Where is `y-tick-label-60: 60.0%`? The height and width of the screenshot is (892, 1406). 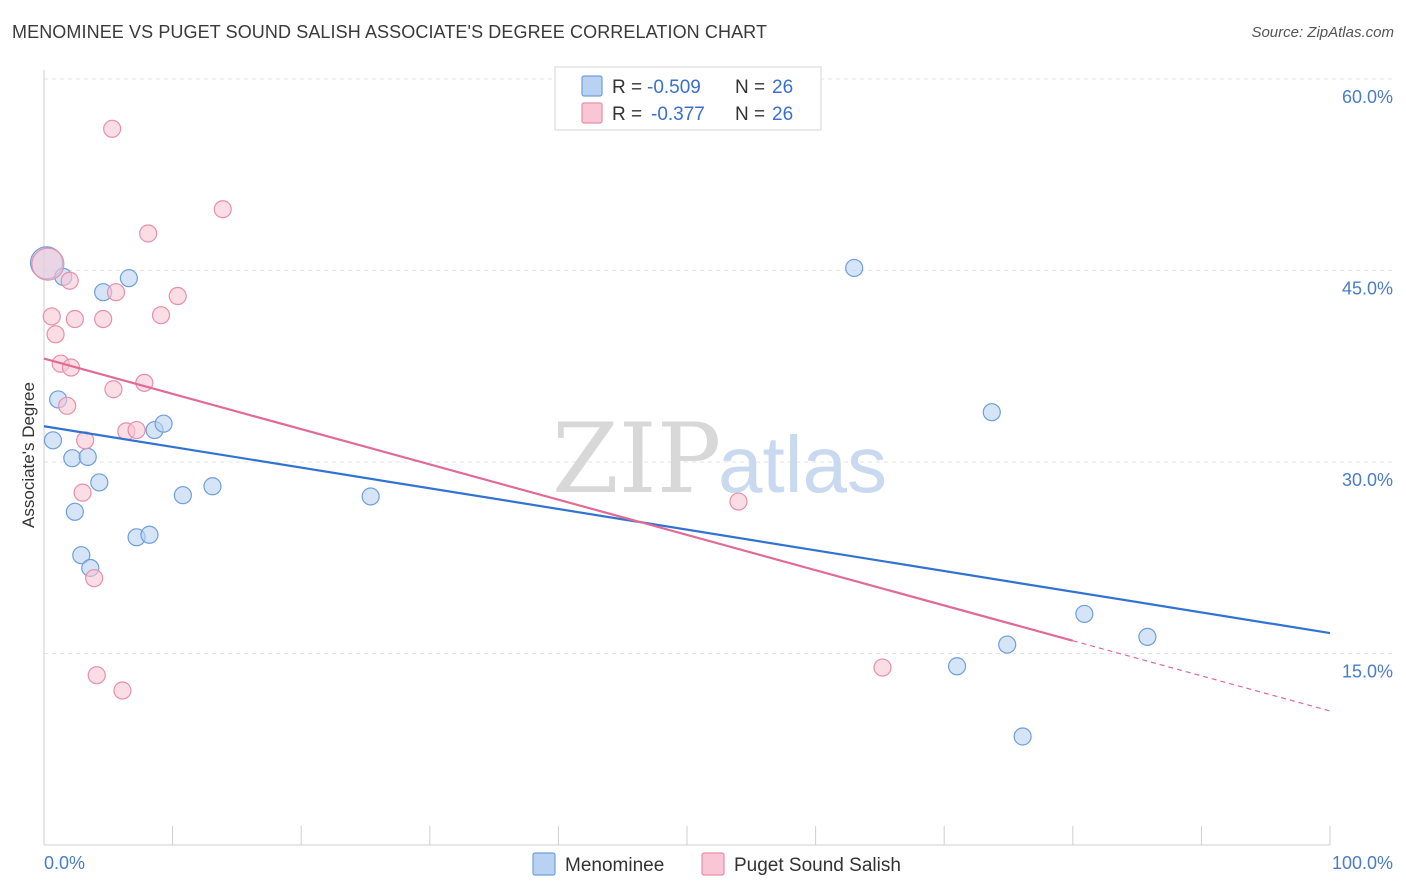 y-tick-label-60: 60.0% is located at coordinates (1367, 97).